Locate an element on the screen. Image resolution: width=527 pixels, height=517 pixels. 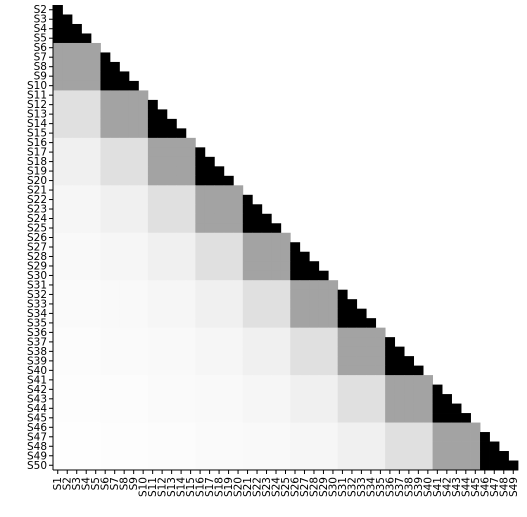
heatmap-cell-S21-S4 is located at coordinates (86, 190).